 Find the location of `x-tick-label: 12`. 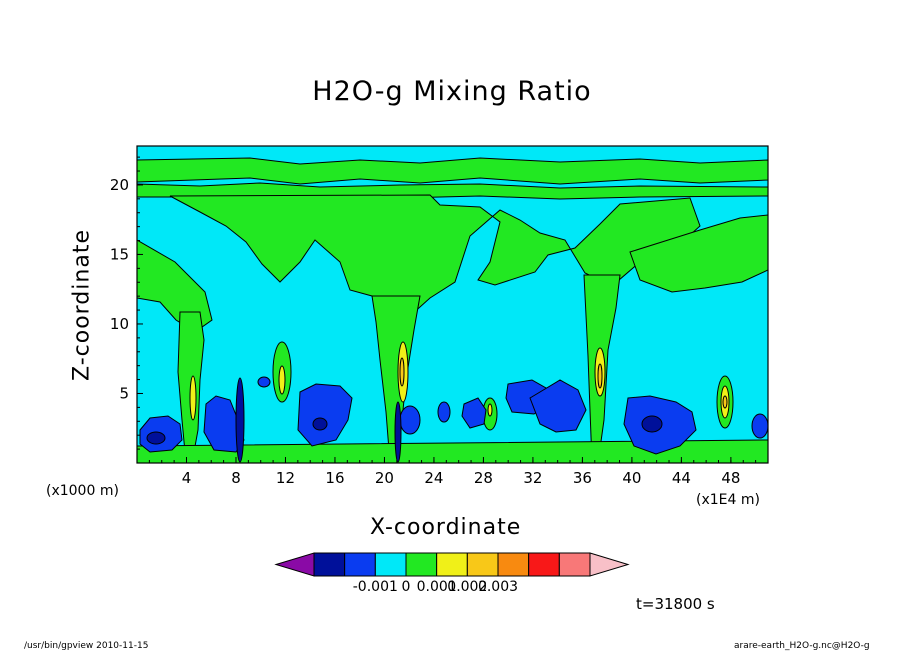

x-tick-label: 12 is located at coordinates (285, 478).